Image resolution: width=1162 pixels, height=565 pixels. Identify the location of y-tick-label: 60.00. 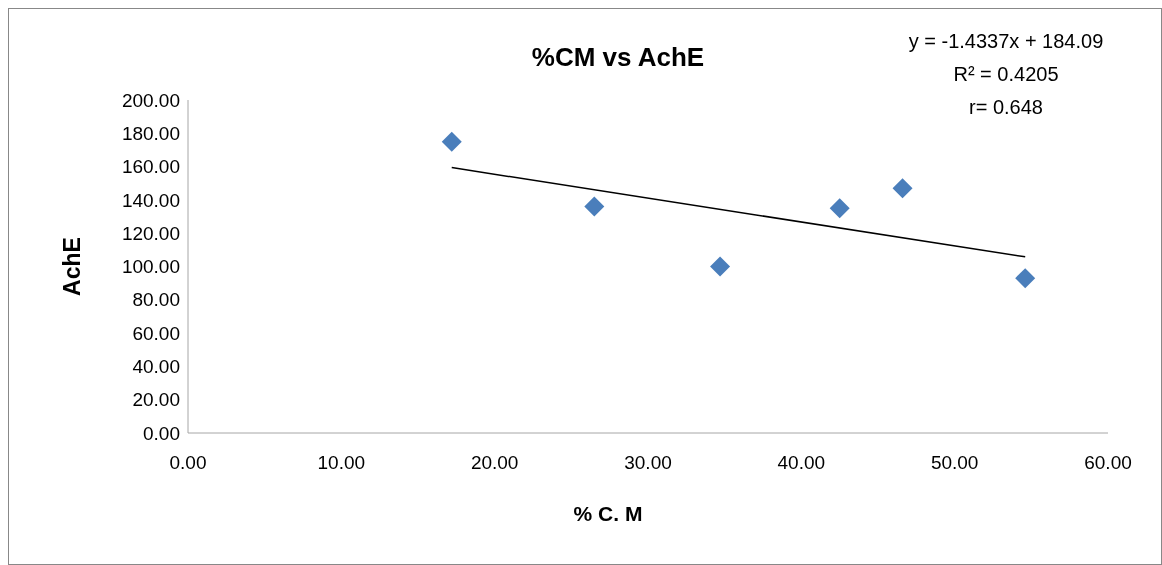
(156, 333).